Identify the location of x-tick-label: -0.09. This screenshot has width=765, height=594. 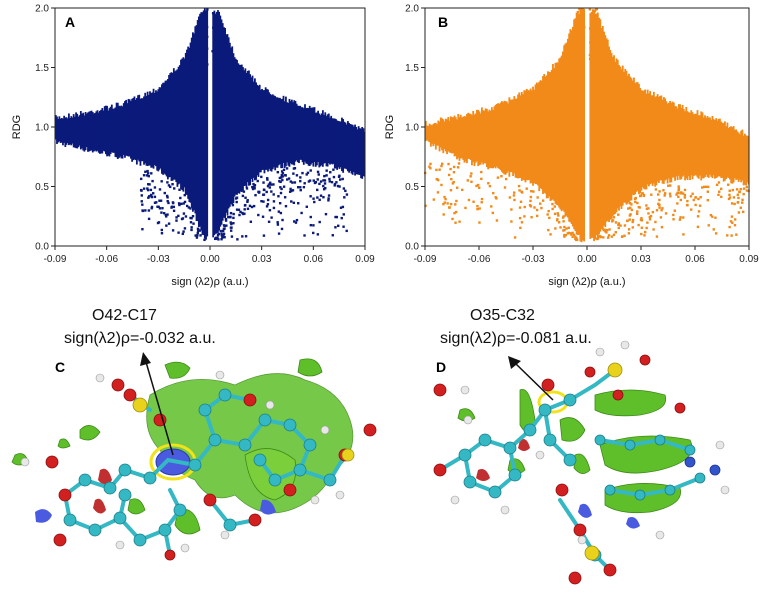
(425, 259).